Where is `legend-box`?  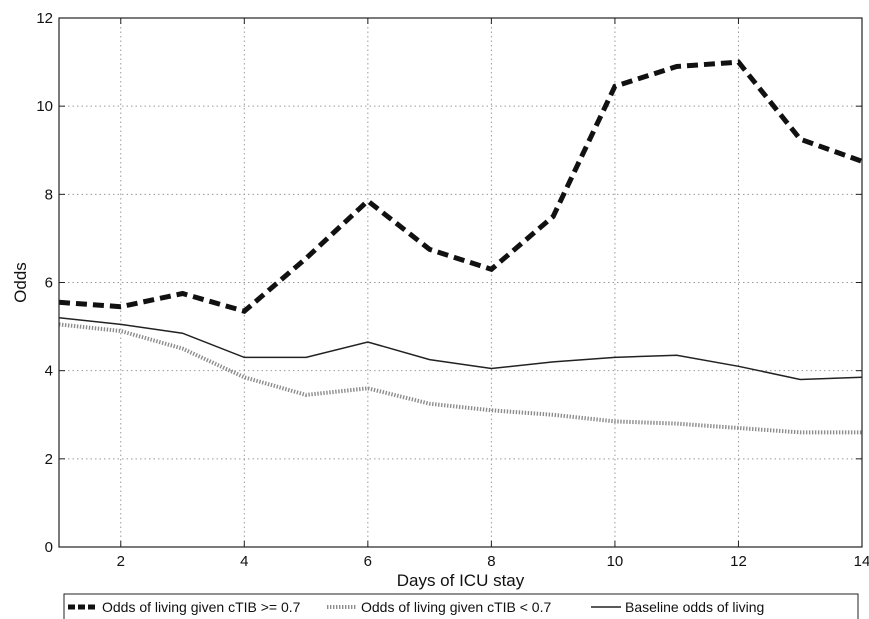 legend-box is located at coordinates (461, 606).